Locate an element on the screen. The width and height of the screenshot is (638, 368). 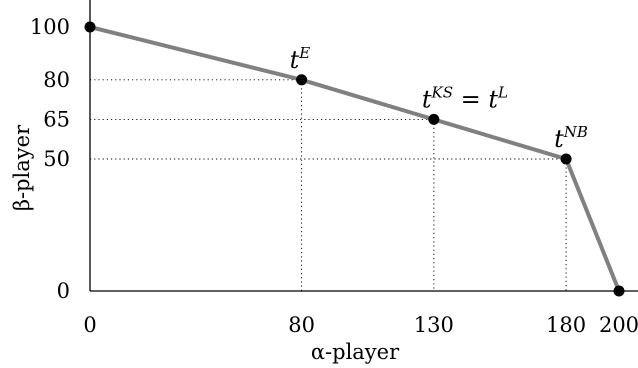
annotation-0: tE is located at coordinates (300, 59).